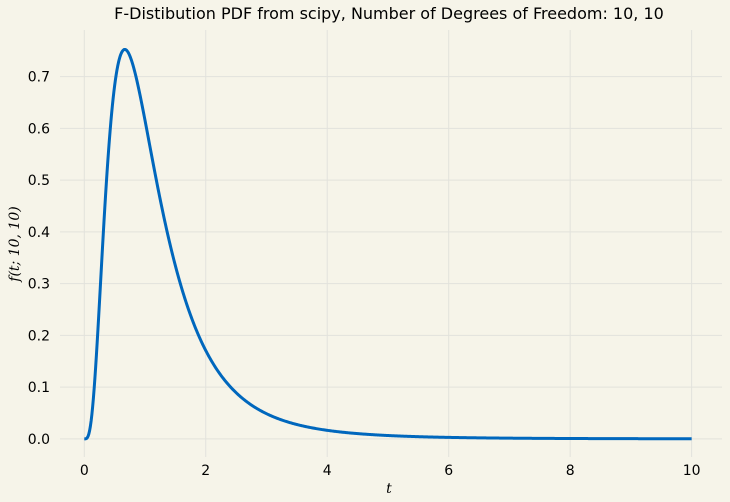  Describe the element at coordinates (448, 471) in the screenshot. I see `x-tick-label: 6` at that location.